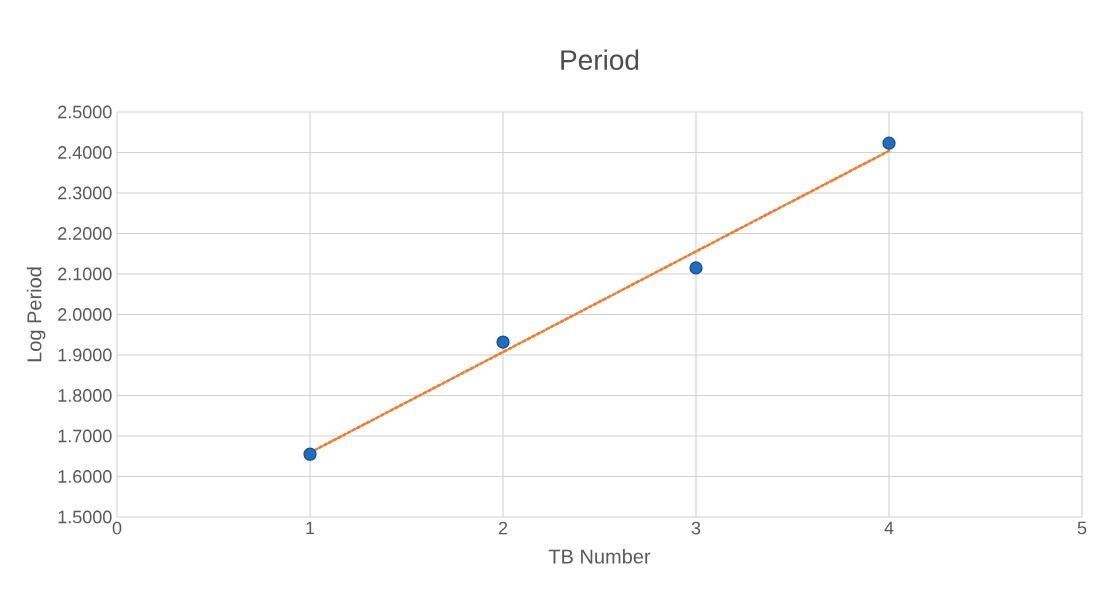 Image resolution: width=1109 pixels, height=613 pixels. I want to click on y-tick-label: 1.8000, so click(85, 395).